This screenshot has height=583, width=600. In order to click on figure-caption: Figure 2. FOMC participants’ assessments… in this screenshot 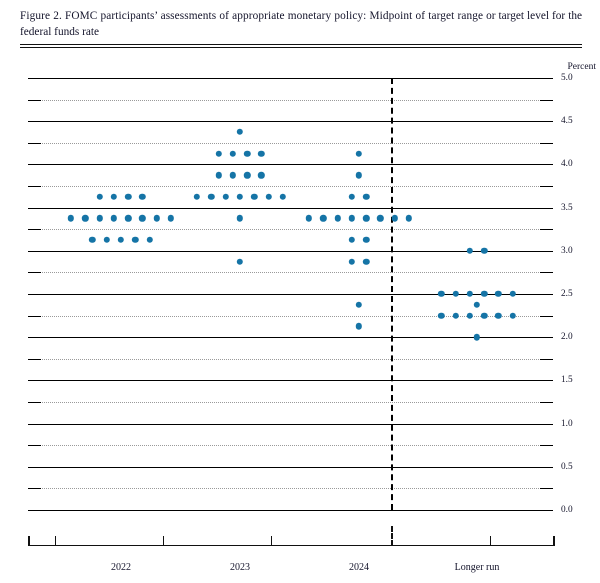, I will do `click(301, 24)`.